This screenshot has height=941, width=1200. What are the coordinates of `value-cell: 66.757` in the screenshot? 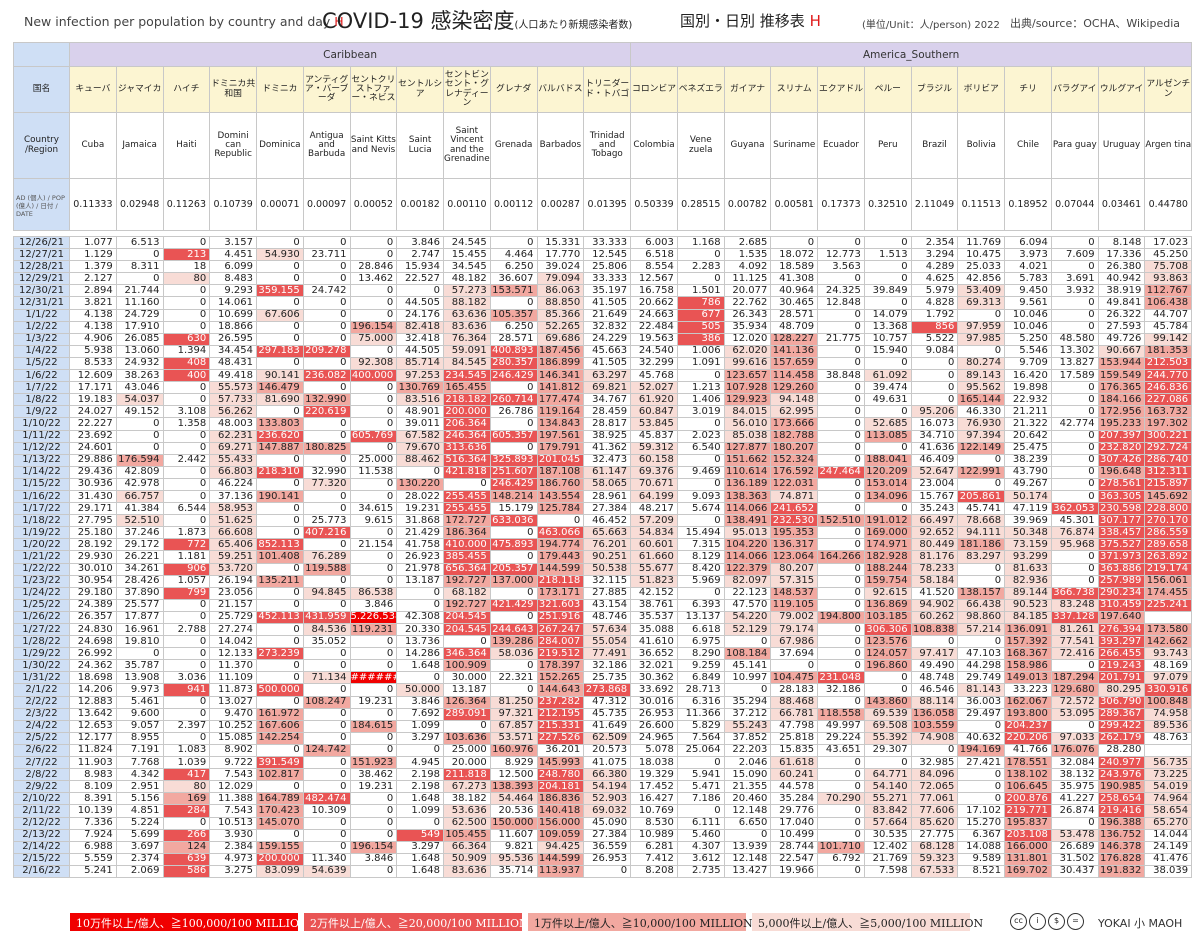 It's located at (139, 496).